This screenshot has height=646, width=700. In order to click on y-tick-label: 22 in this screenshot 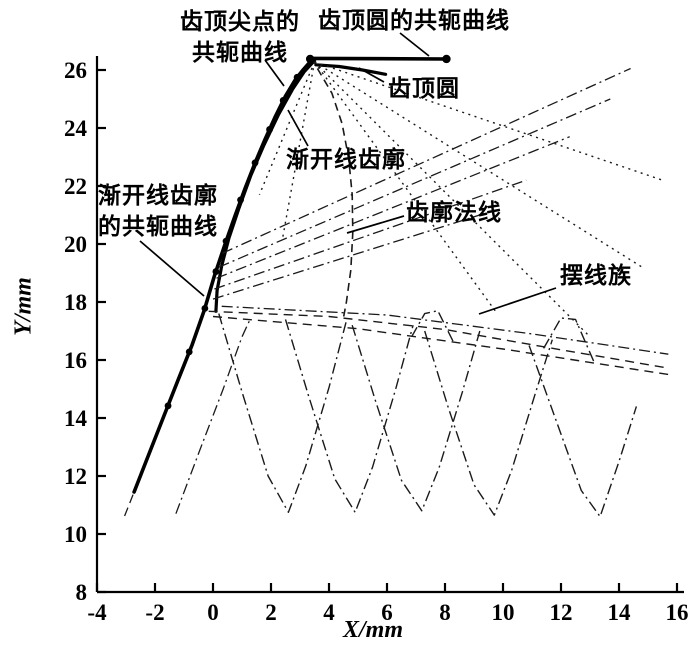, I will do `click(75, 186)`.